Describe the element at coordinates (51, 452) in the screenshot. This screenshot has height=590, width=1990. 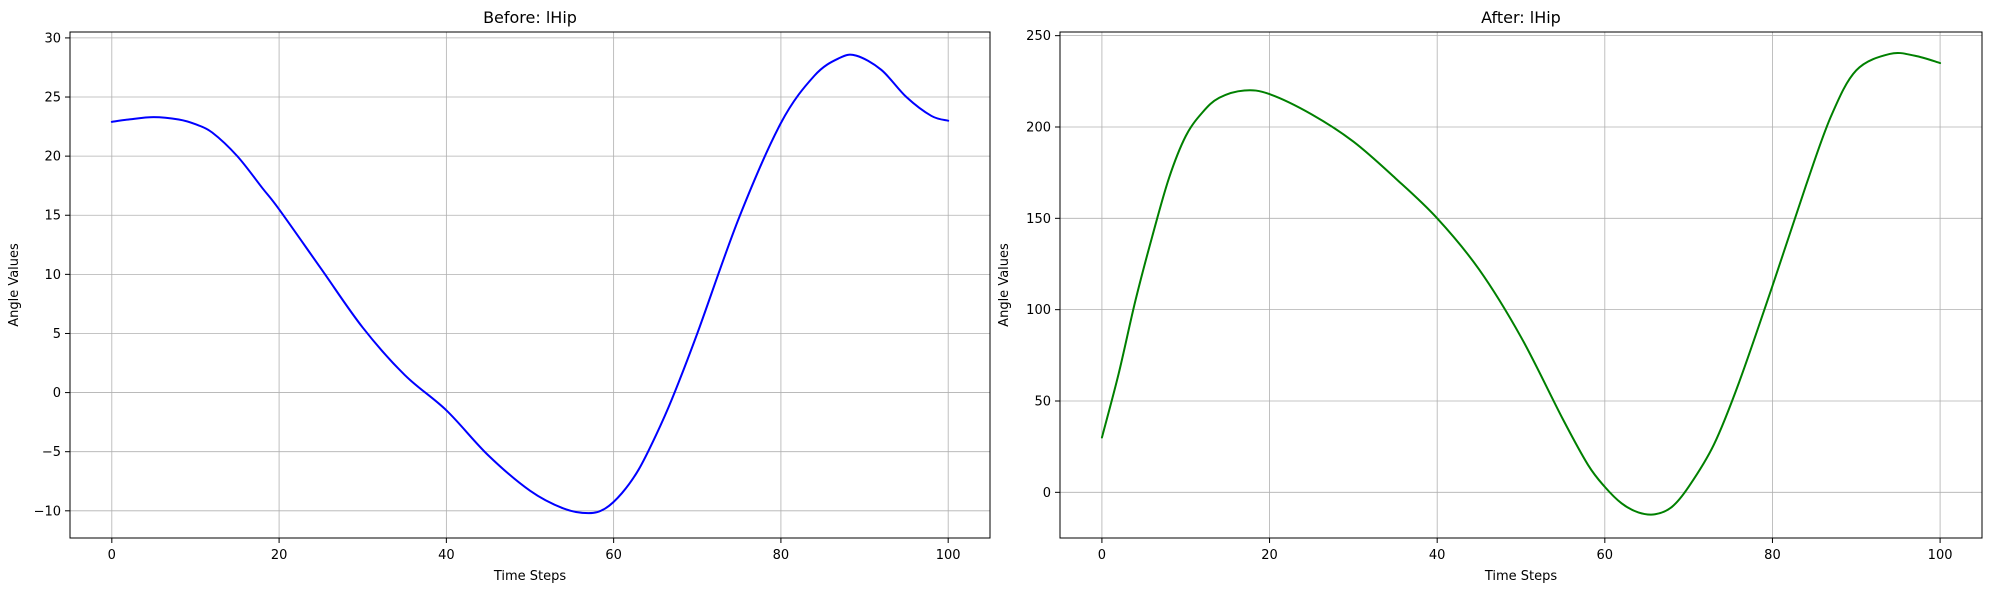
I see `y-tick-label: −5` at that location.